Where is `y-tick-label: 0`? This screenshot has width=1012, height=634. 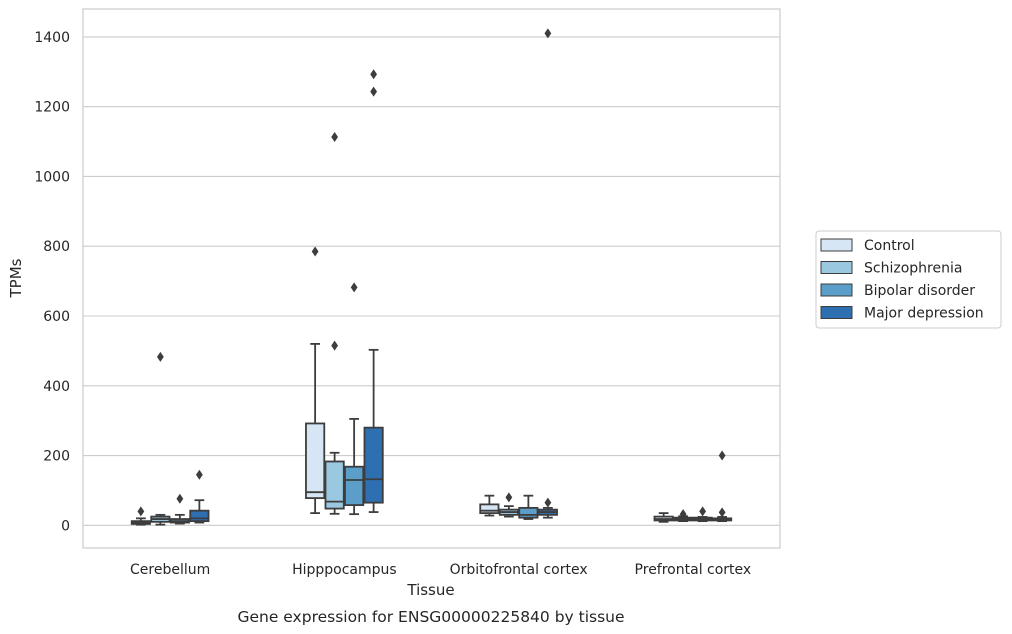 y-tick-label: 0 is located at coordinates (65, 526).